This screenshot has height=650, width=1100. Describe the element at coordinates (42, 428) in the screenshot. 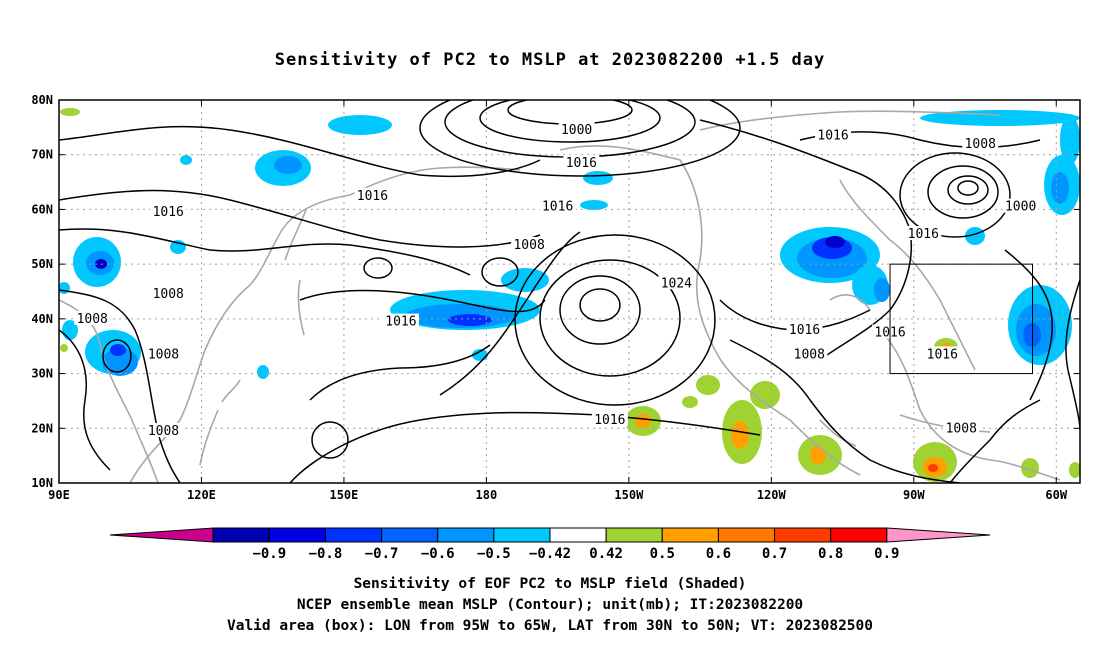

I see `y-tick-label: 20N` at that location.